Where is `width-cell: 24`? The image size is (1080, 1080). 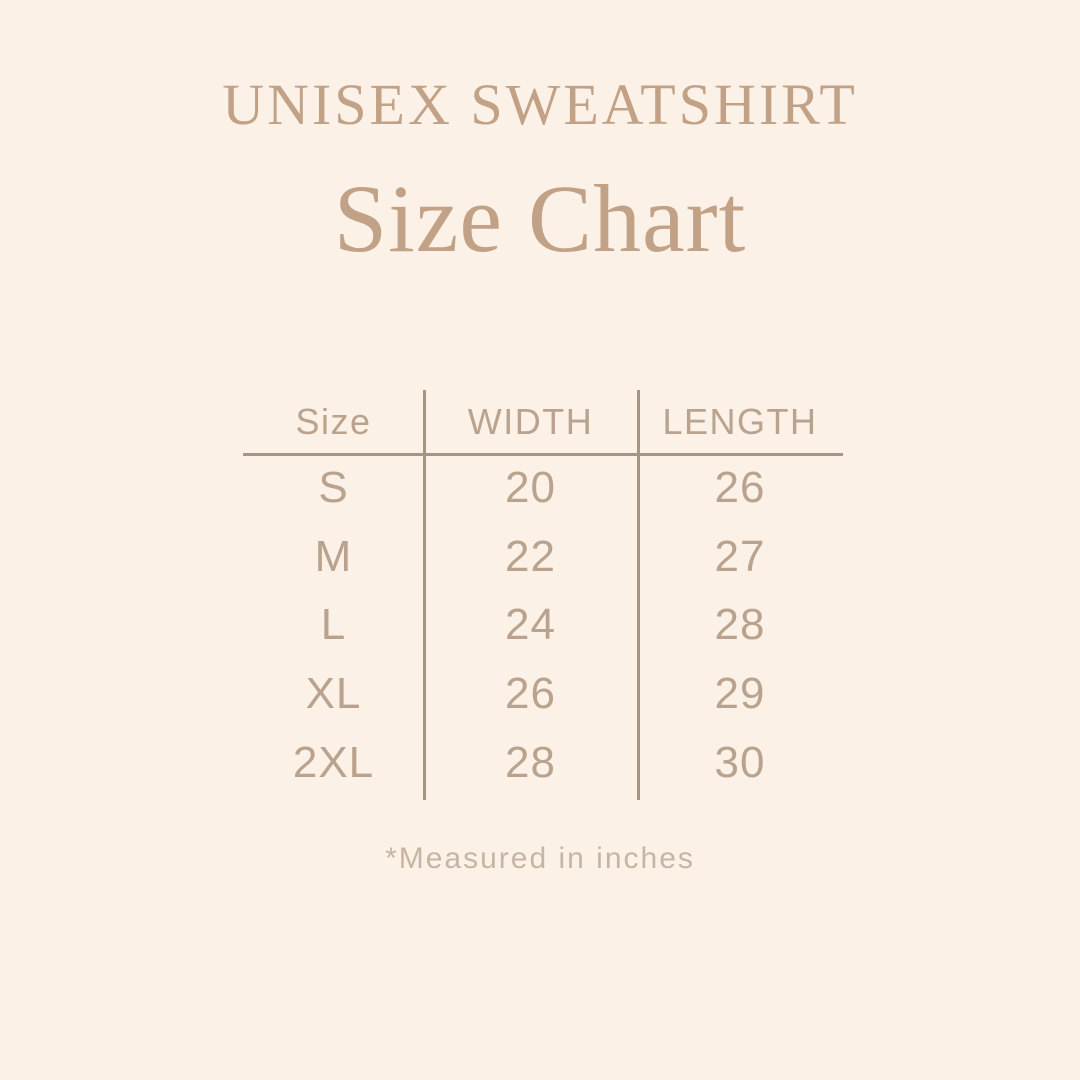 width-cell: 24 is located at coordinates (530, 625).